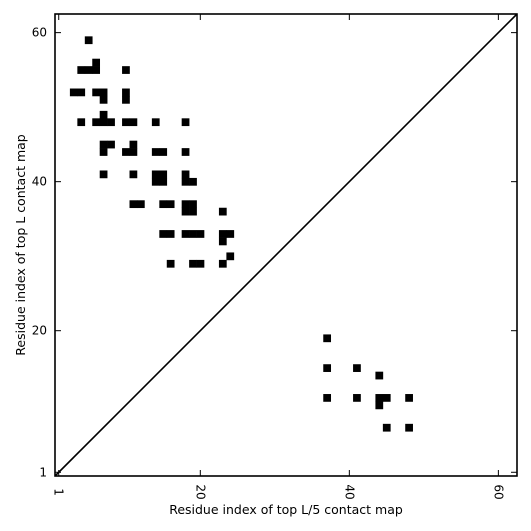  Describe the element at coordinates (20, 244) in the screenshot. I see `y-axis-label: Residue index of top L contact map` at that location.